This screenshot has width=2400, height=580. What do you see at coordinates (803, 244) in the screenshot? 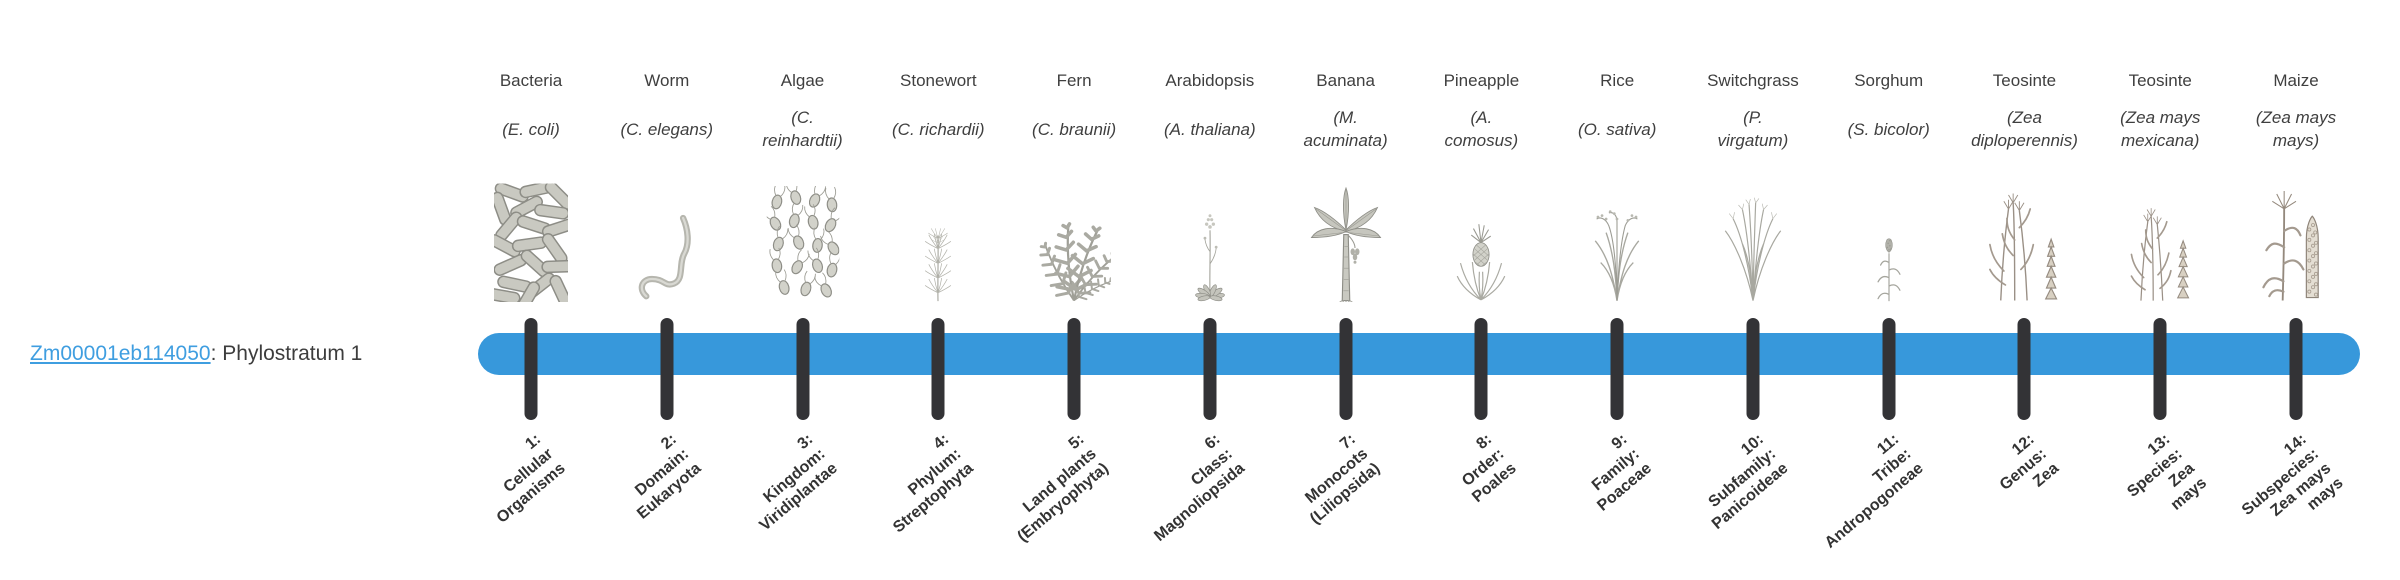
I see `algae-icon` at bounding box center [803, 244].